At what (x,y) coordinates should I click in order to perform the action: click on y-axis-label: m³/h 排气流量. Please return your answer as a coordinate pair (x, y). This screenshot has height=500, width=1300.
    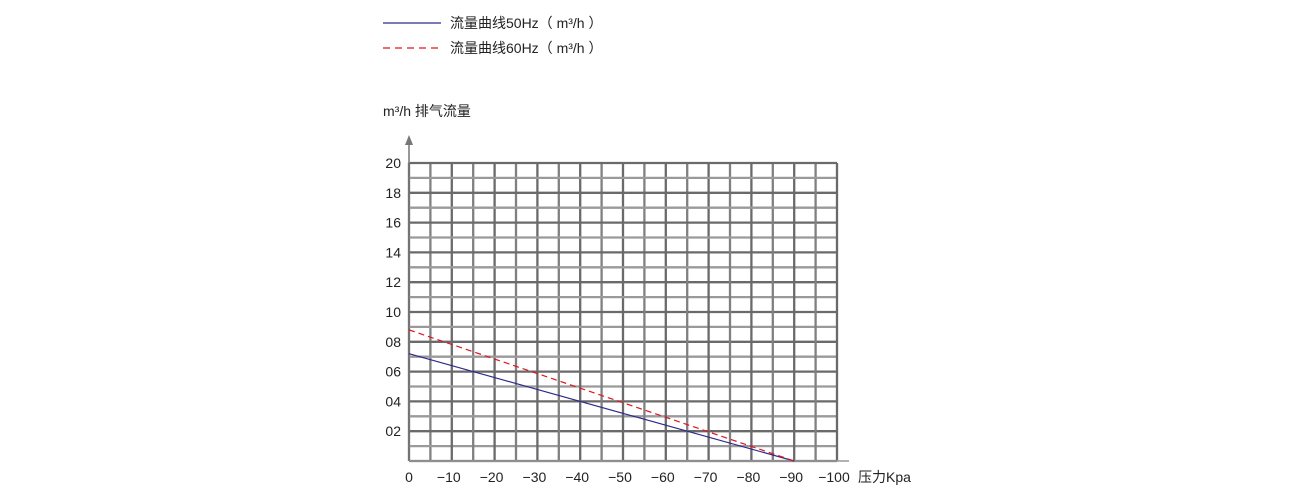
    Looking at the image, I should click on (427, 111).